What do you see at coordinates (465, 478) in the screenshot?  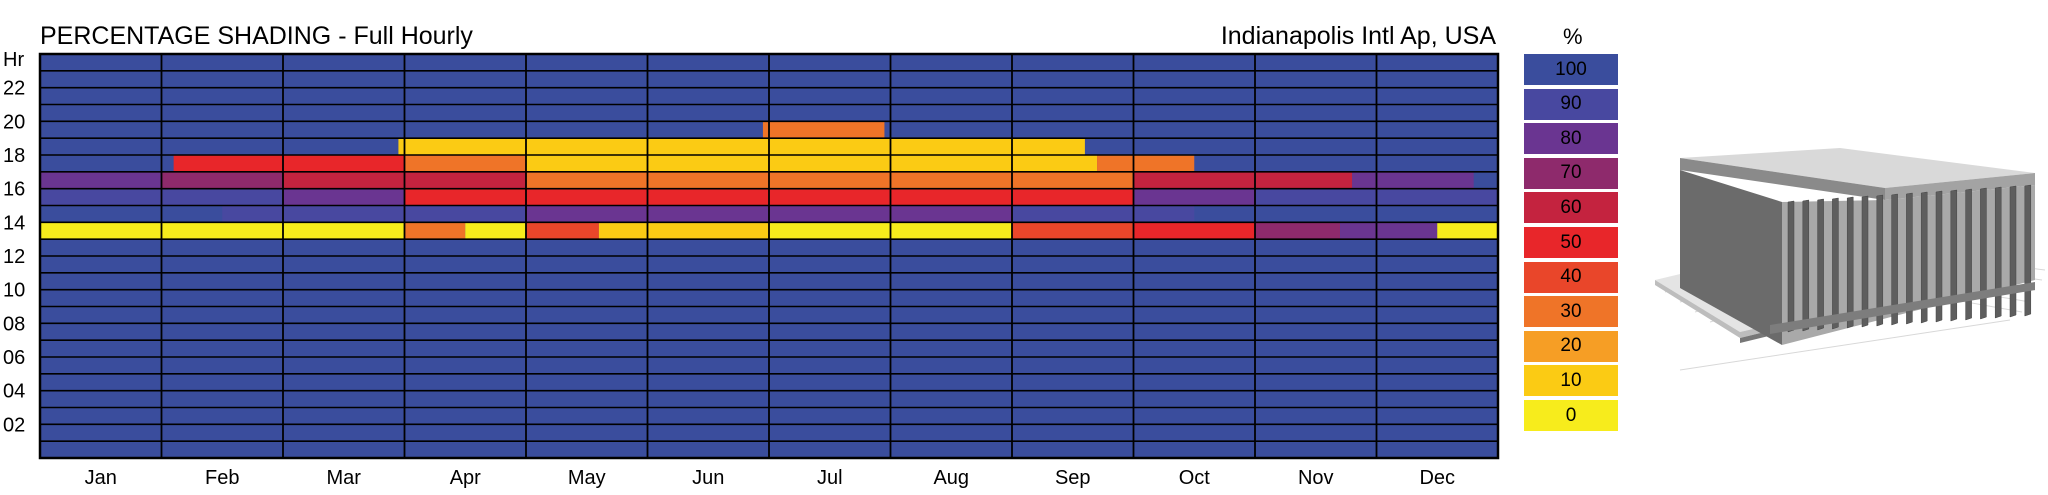 I see `x-tick-label: Apr` at bounding box center [465, 478].